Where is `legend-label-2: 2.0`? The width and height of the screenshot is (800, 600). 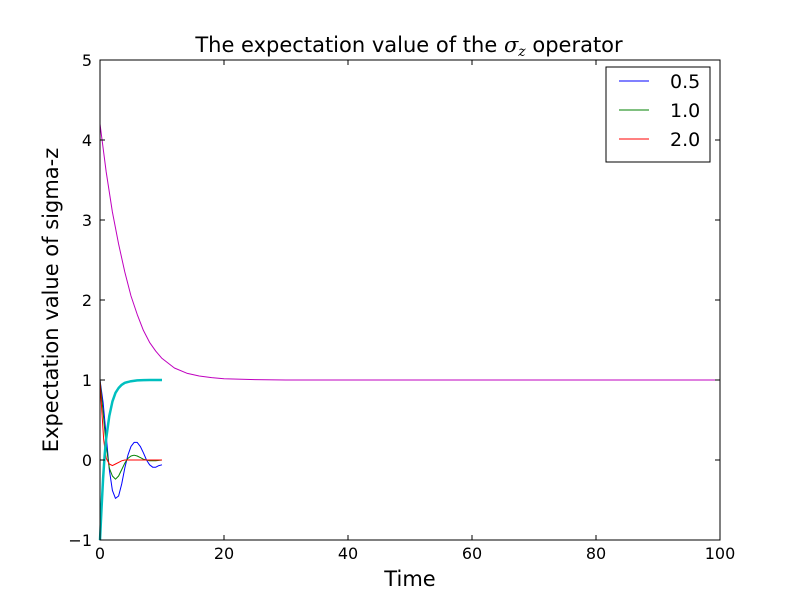 legend-label-2: 2.0 is located at coordinates (685, 140).